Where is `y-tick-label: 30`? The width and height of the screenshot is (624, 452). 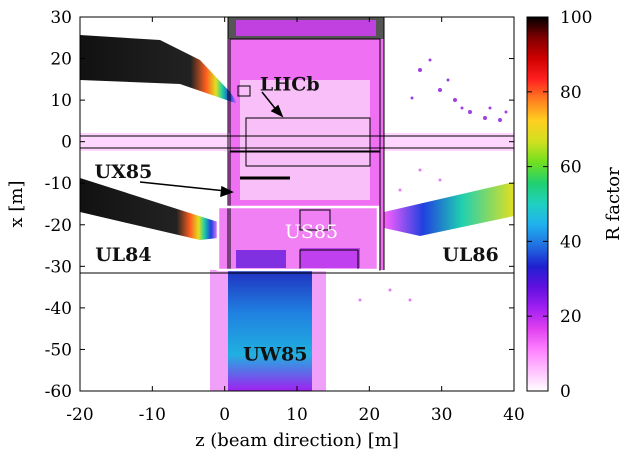 y-tick-label: 30 is located at coordinates (61, 18).